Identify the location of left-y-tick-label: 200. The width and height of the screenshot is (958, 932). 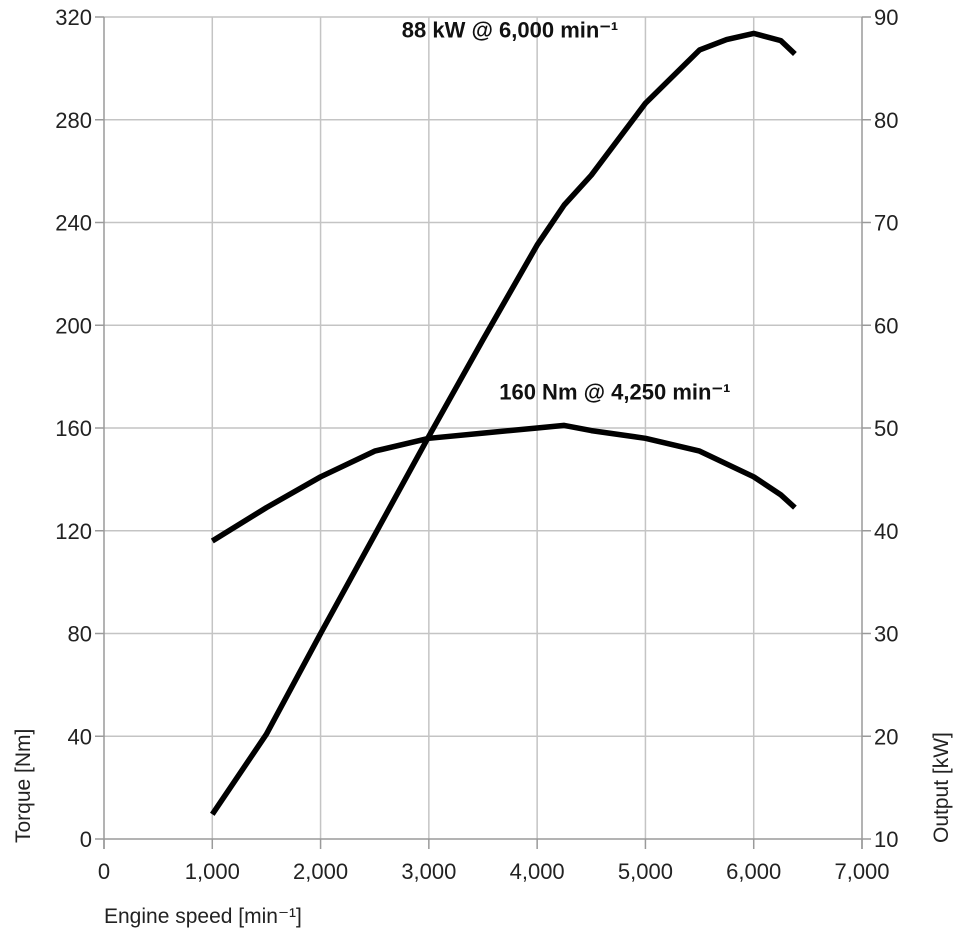
(73, 325).